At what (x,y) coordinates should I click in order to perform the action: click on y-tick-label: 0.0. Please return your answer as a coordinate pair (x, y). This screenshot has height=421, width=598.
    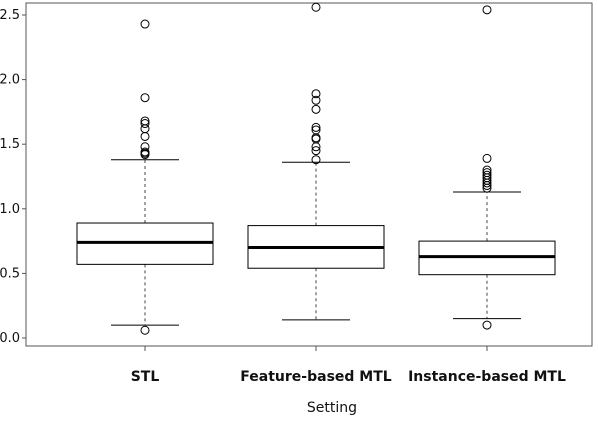
    Looking at the image, I should click on (10, 338).